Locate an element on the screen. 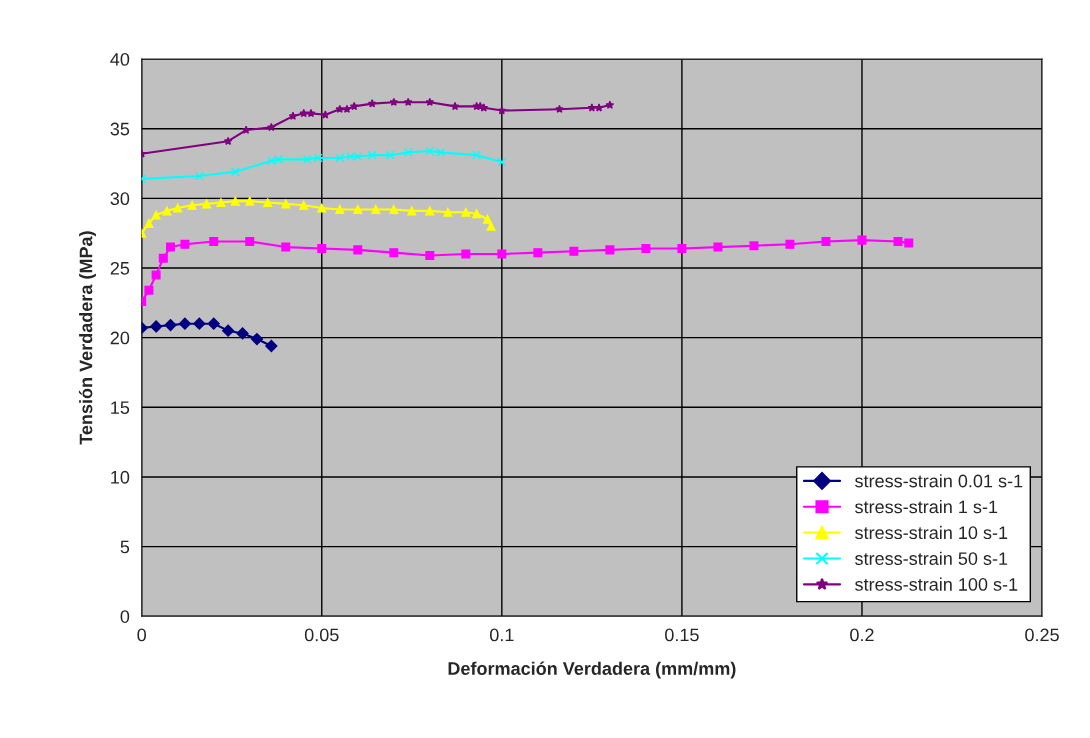  y-tick-label: 35 is located at coordinates (120, 129).